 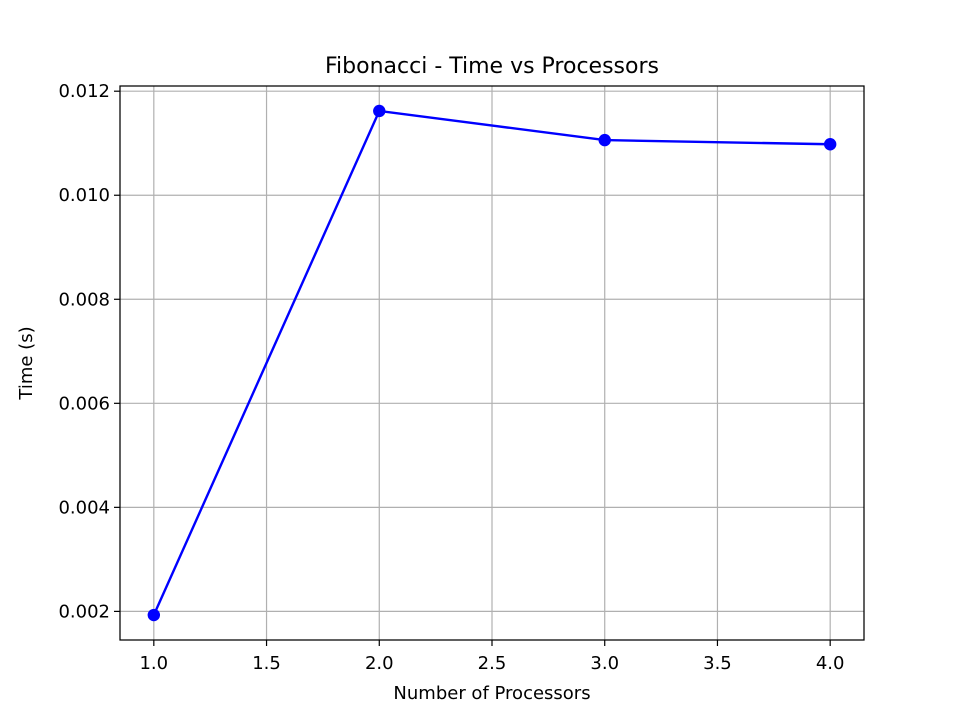 I want to click on x-tick-label: 1.5, so click(x=266, y=663).